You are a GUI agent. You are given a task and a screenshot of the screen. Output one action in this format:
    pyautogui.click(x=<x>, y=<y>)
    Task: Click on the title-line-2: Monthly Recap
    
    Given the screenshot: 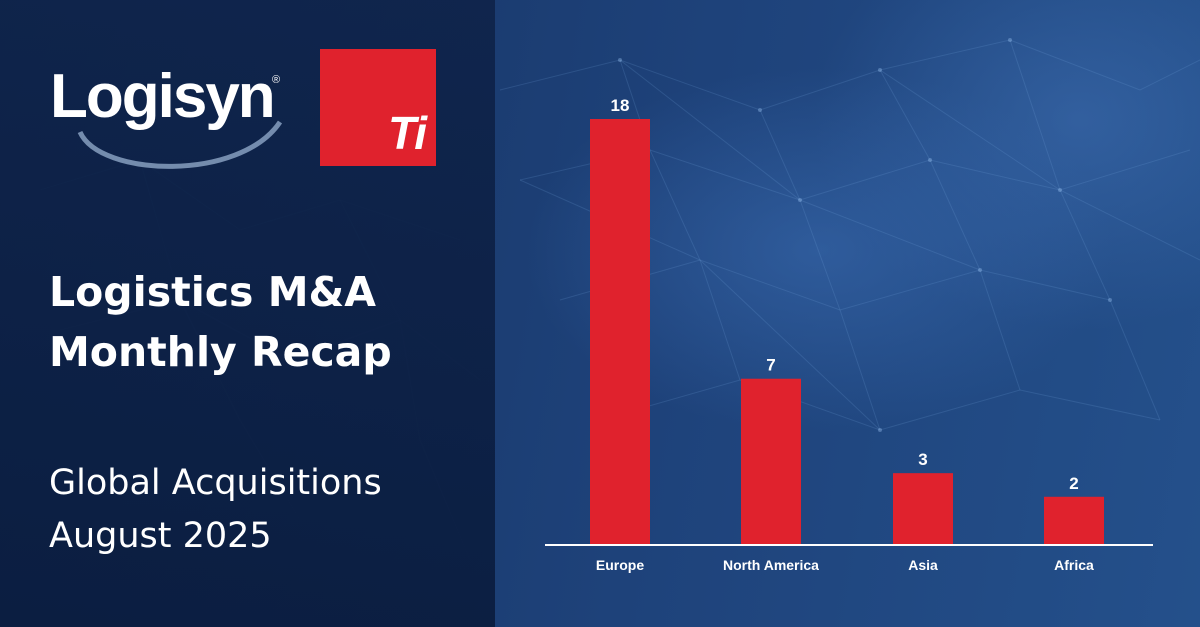 What is the action you would take?
    pyautogui.click(x=220, y=352)
    